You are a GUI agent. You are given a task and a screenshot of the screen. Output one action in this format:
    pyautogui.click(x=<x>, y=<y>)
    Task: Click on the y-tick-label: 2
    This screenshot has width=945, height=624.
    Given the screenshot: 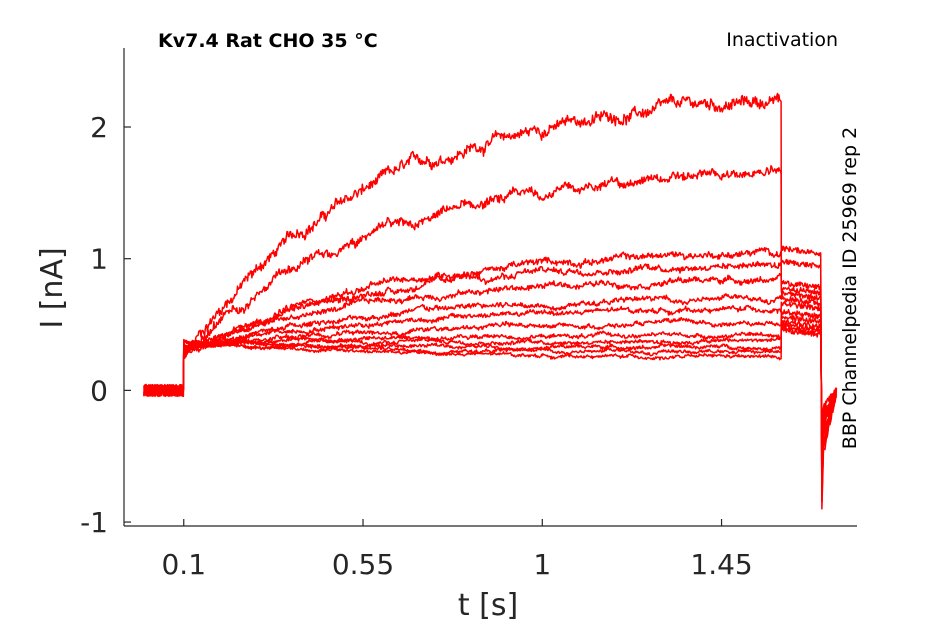 What is the action you would take?
    pyautogui.click(x=99, y=127)
    